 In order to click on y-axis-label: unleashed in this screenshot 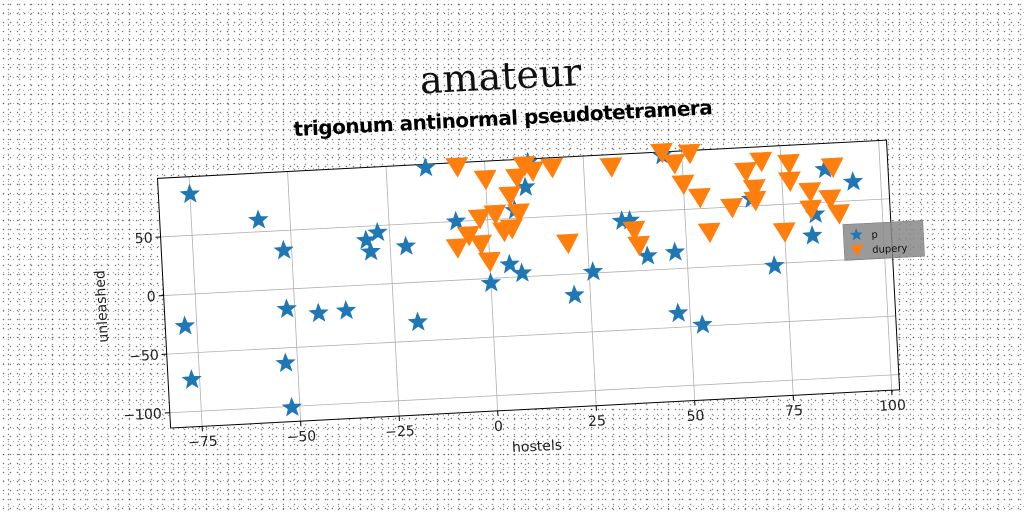, I will do `click(102, 306)`.